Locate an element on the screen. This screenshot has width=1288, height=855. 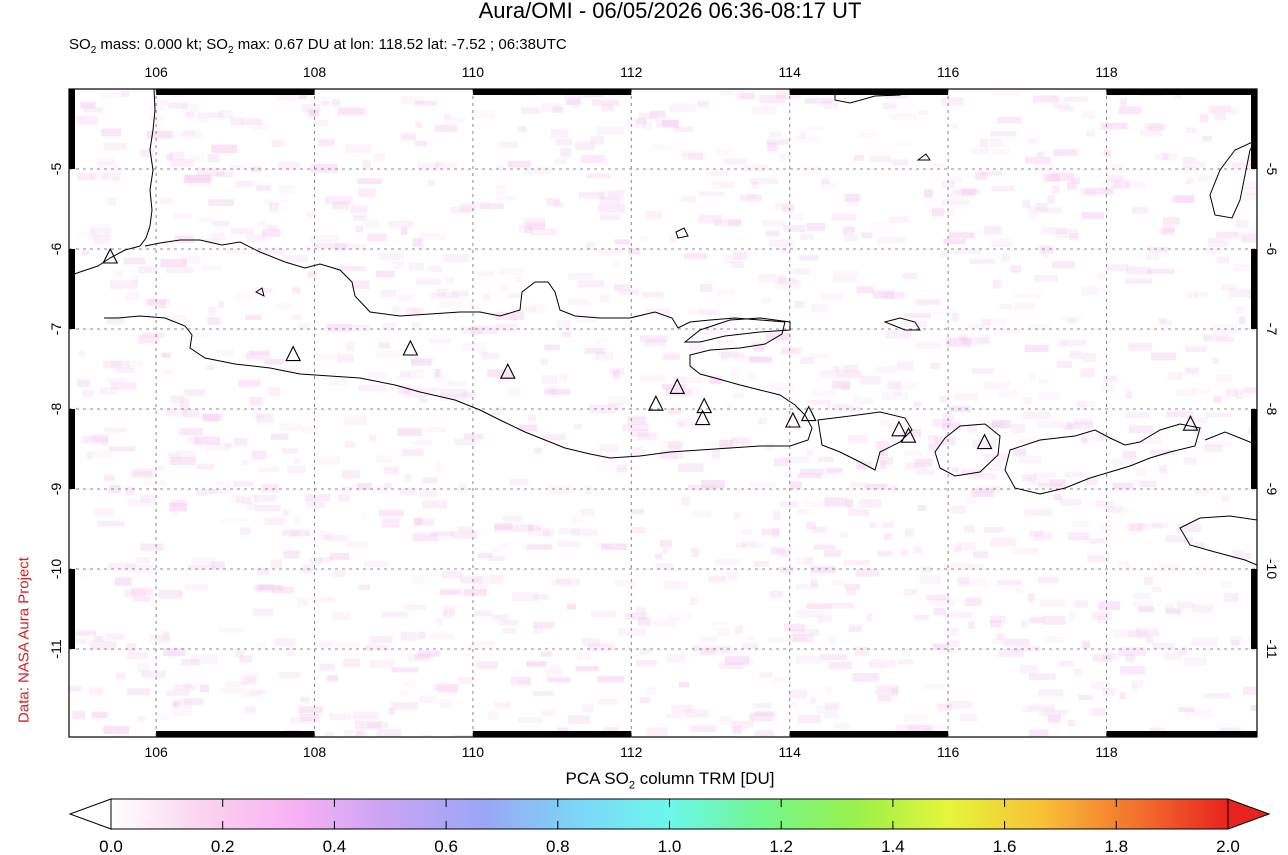
y-tick-label-left: -6 is located at coordinates (56, 249).